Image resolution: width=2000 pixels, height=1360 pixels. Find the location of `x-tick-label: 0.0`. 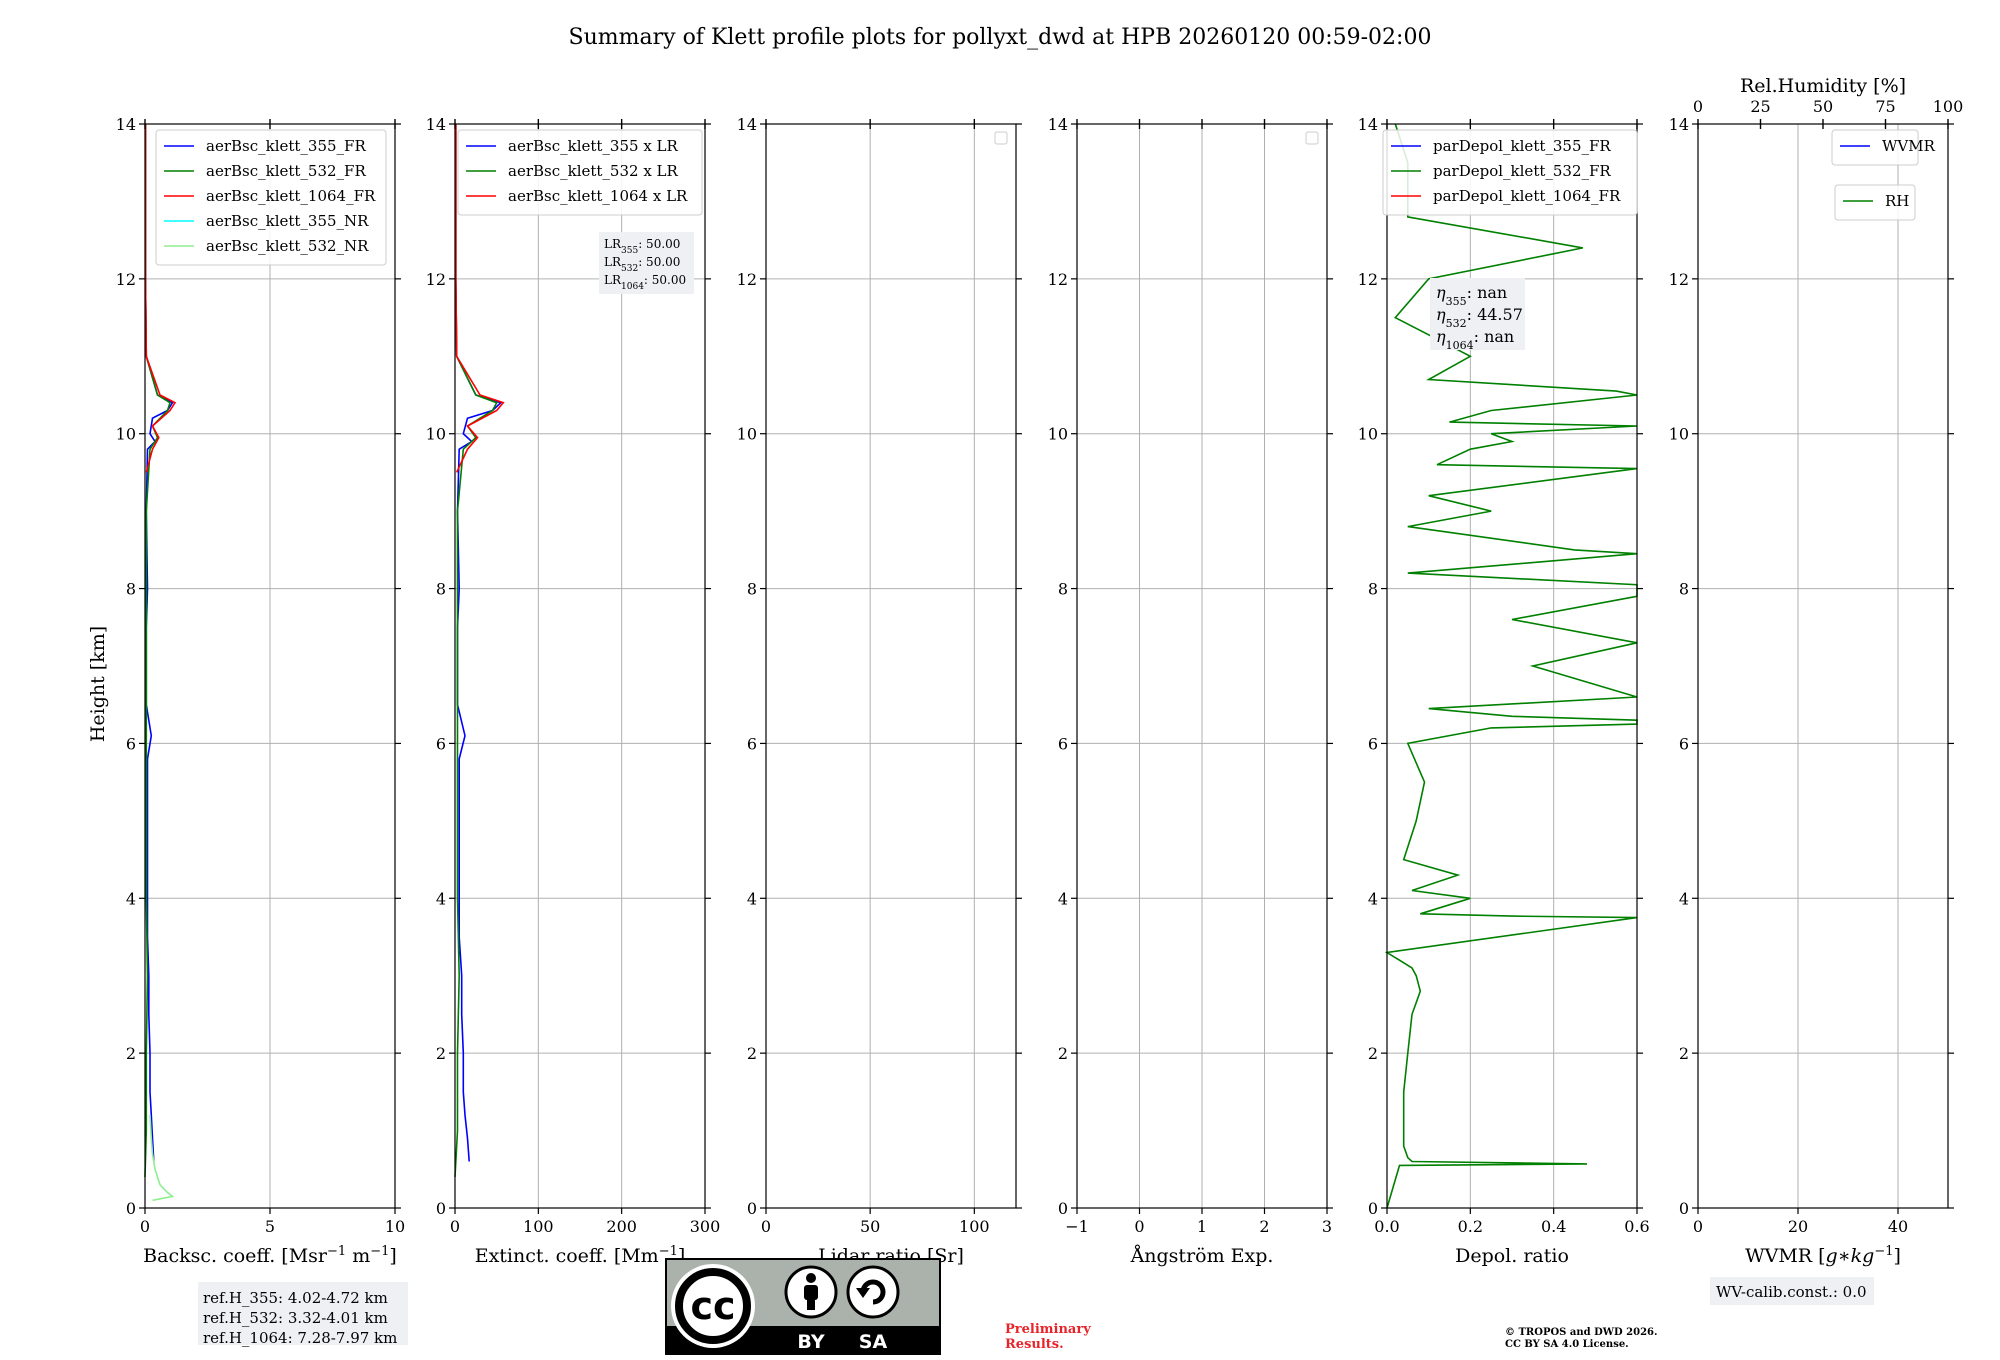

x-tick-label: 0.0 is located at coordinates (1386, 1226).